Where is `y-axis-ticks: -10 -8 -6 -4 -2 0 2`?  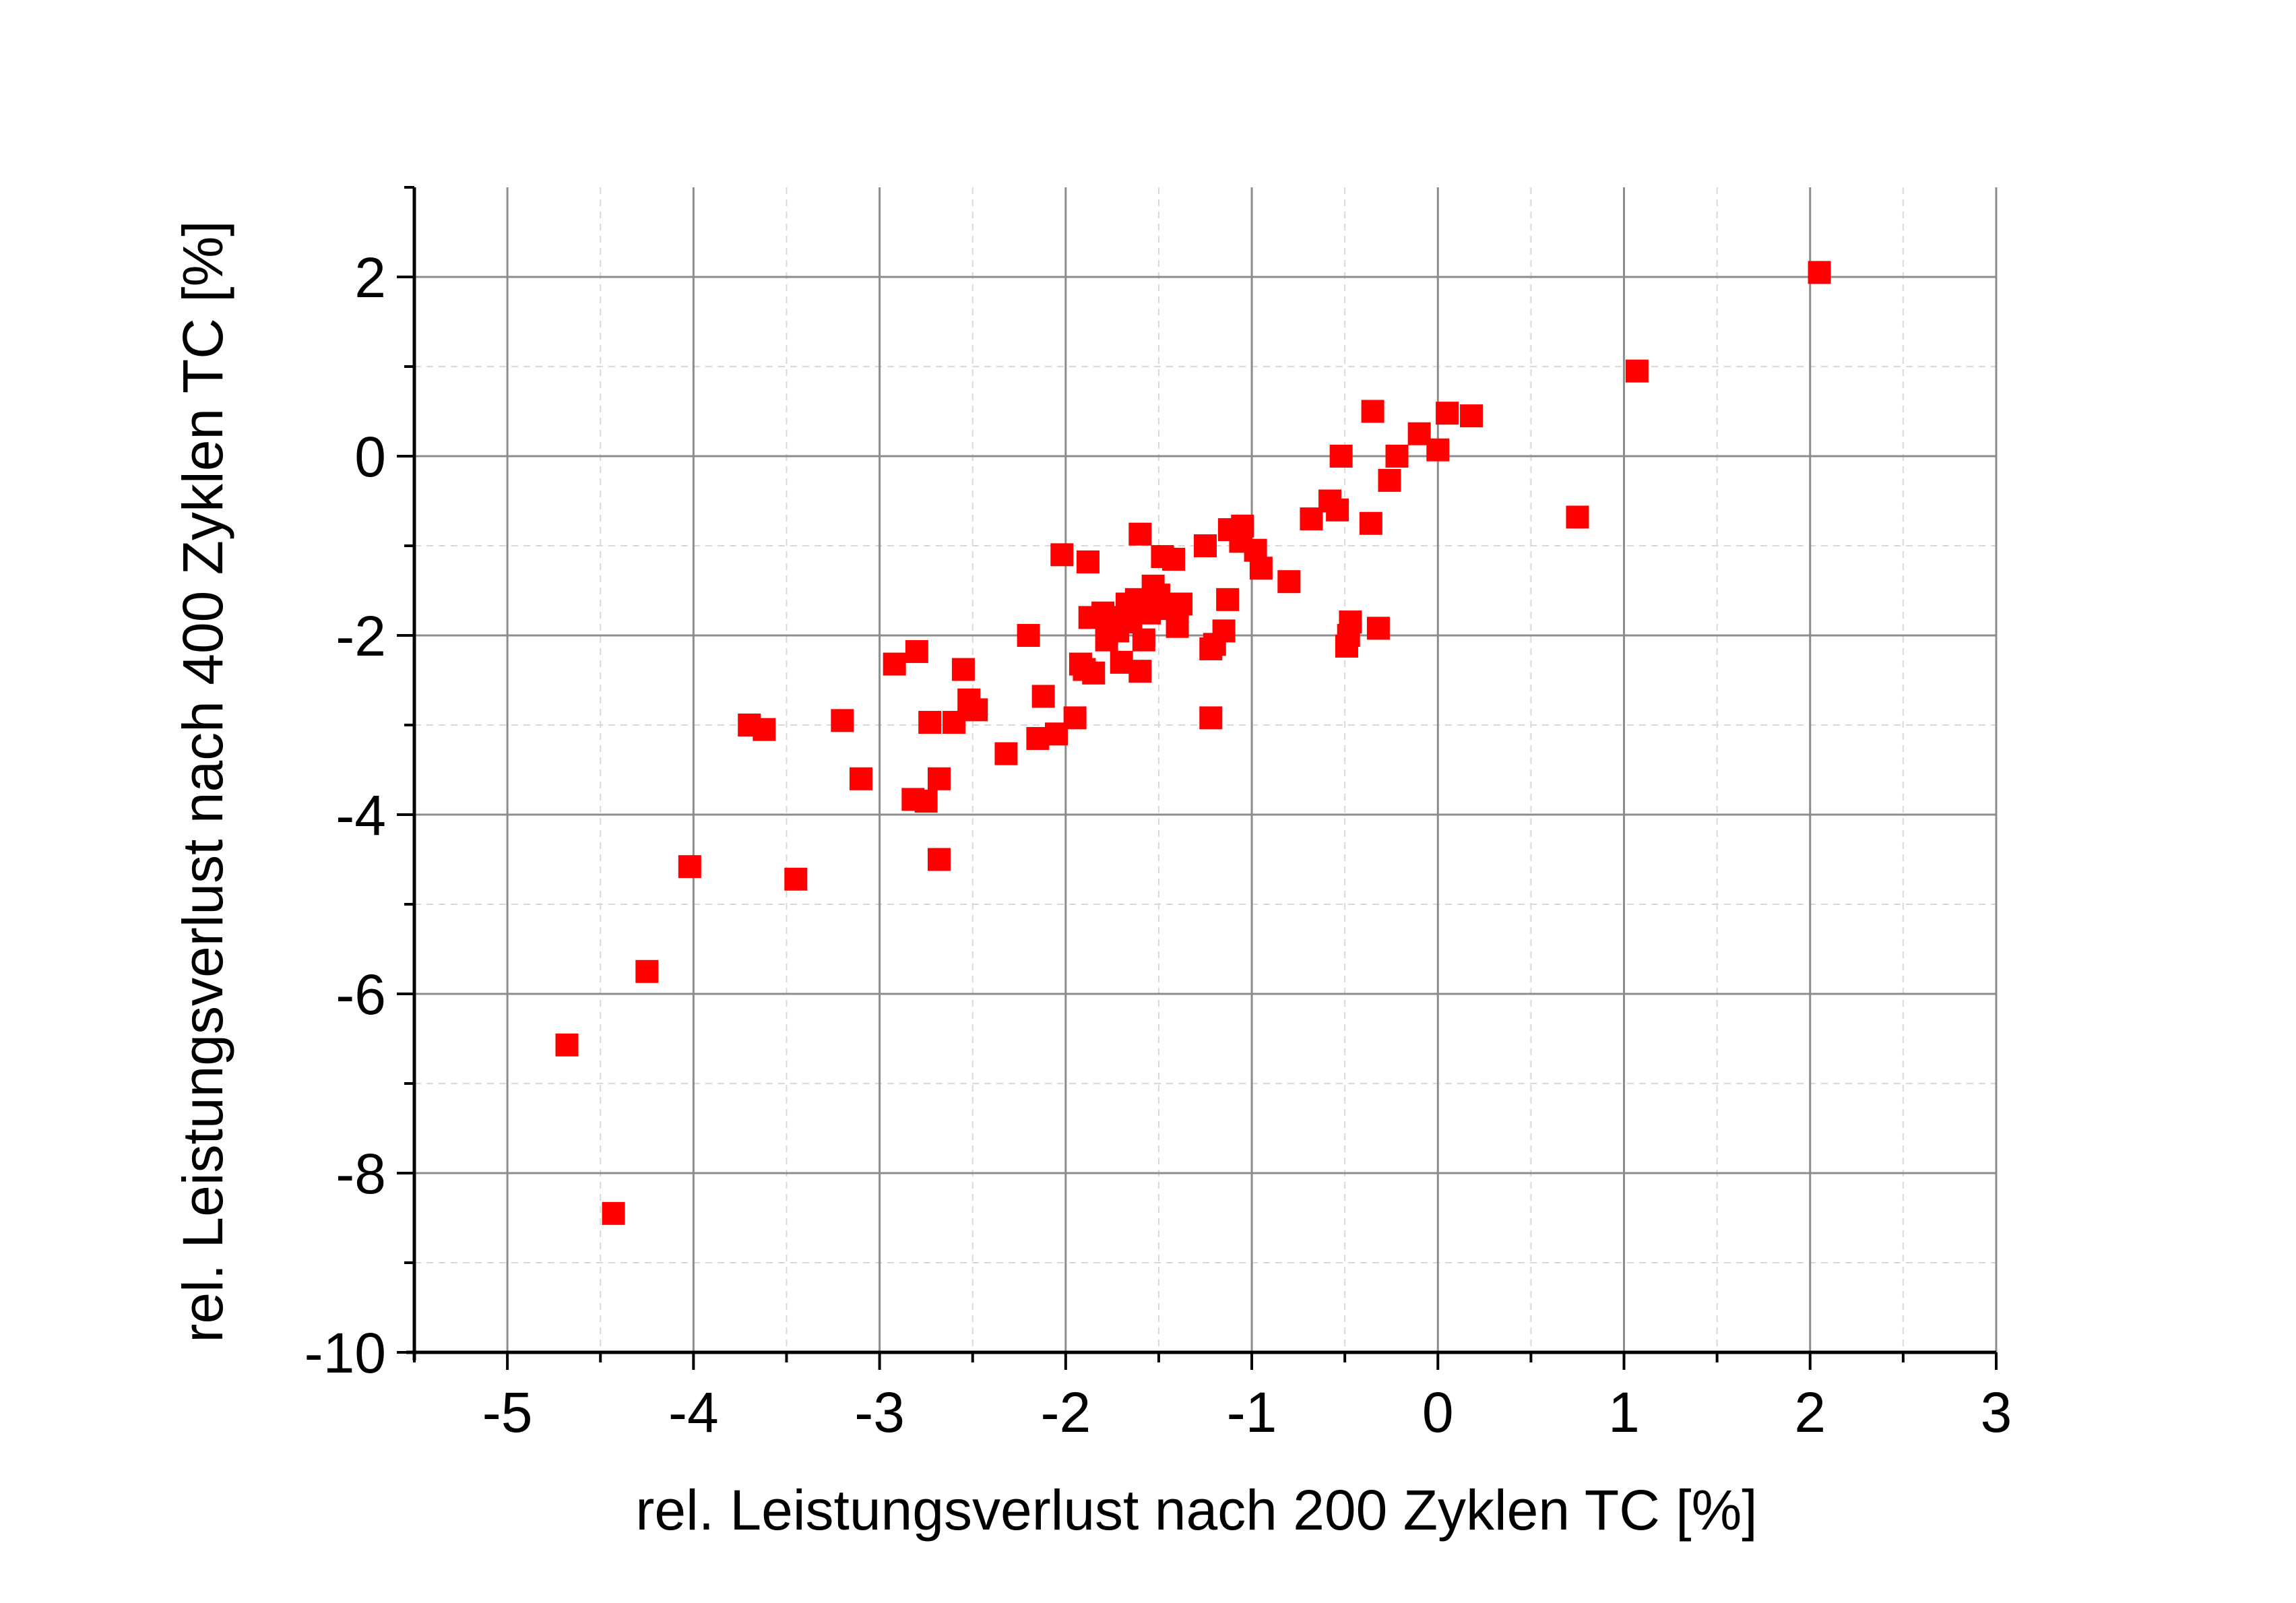
y-axis-ticks: -10 -8 -6 -4 -2 0 2 is located at coordinates (359, 785).